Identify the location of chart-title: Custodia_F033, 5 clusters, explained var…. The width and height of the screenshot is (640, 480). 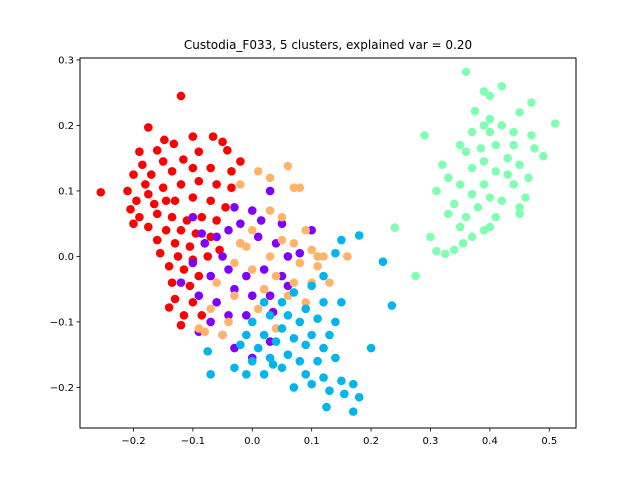
(328, 45).